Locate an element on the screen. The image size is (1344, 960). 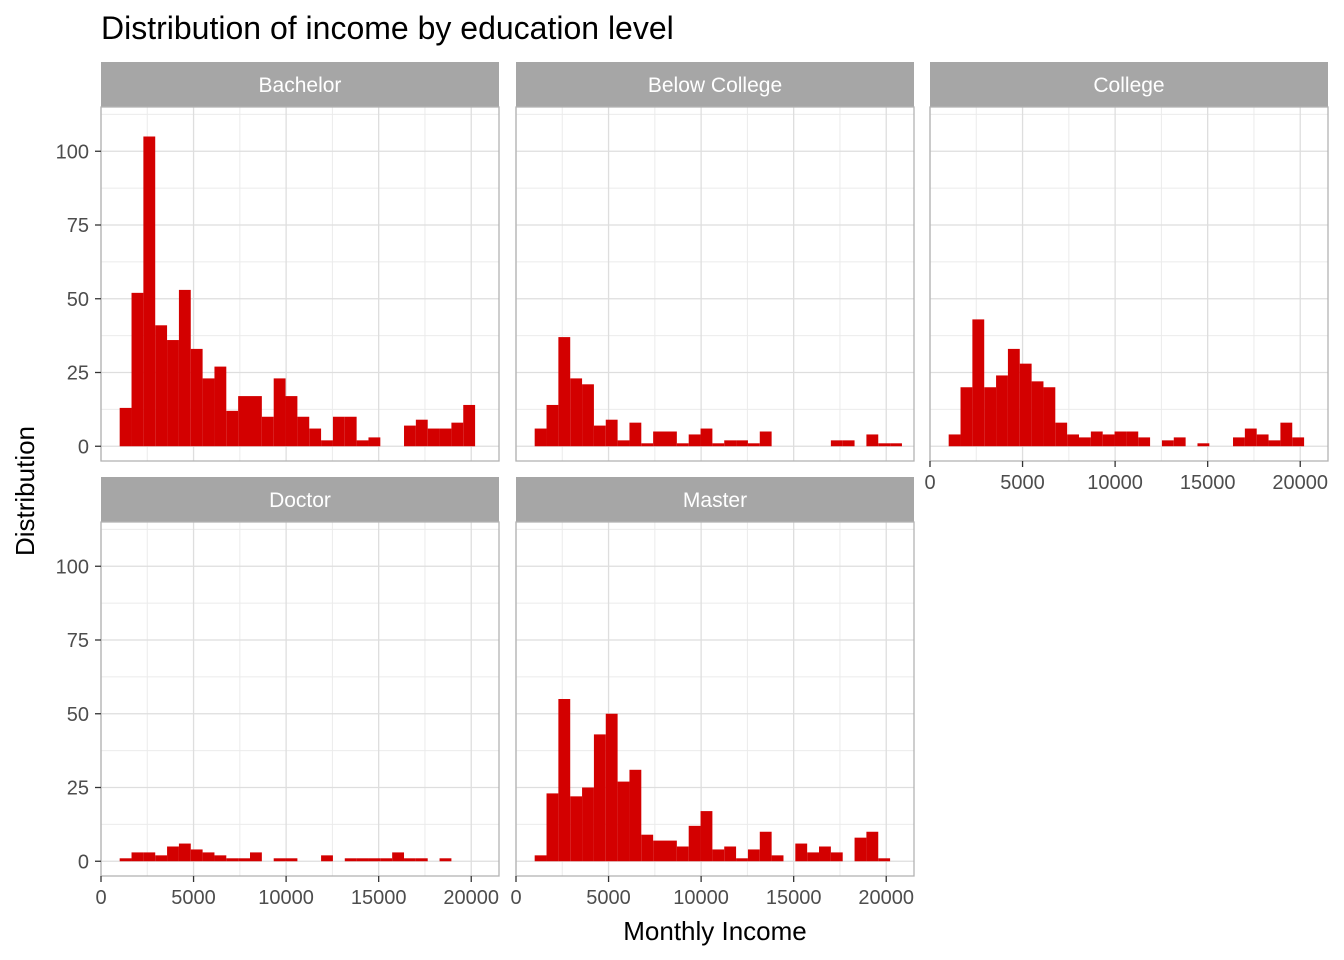
facet-panel: Doctor 0 25 50 75 100 0 5000 10000 15000 20000 is located at coordinates (278, 693).